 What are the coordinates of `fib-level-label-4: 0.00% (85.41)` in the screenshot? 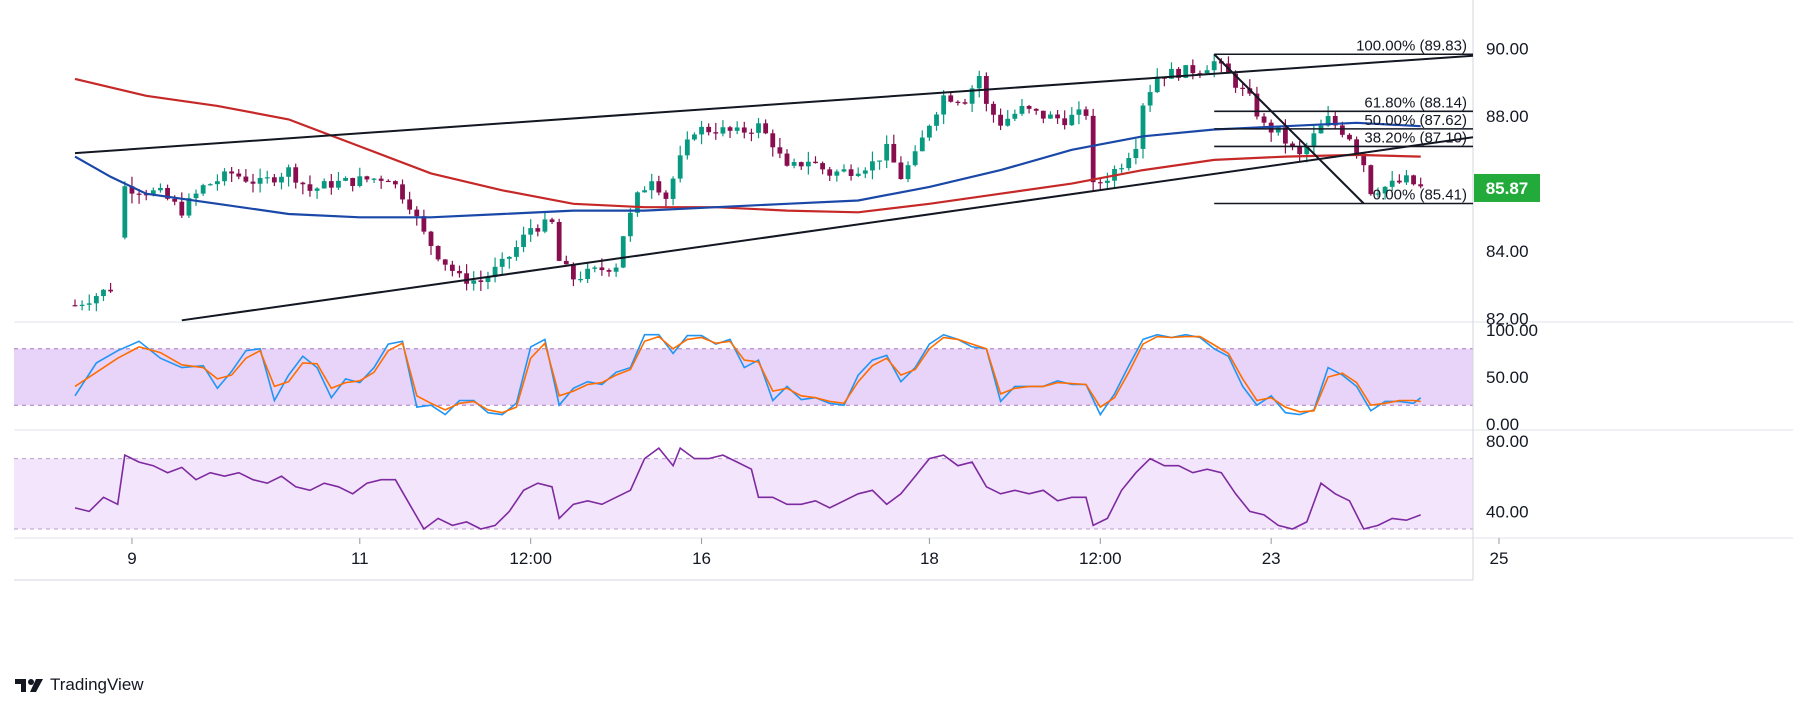 It's located at (1420, 194).